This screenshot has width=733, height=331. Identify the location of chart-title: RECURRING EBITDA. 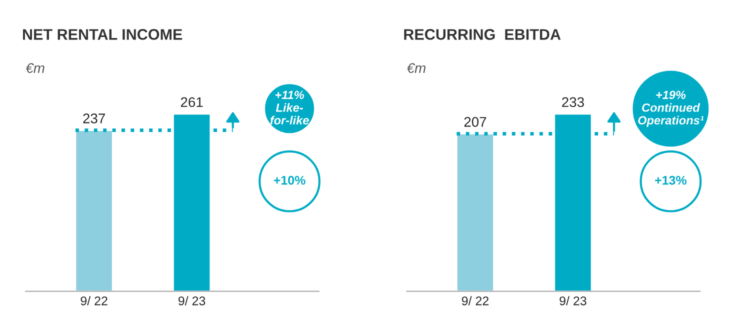
(482, 34).